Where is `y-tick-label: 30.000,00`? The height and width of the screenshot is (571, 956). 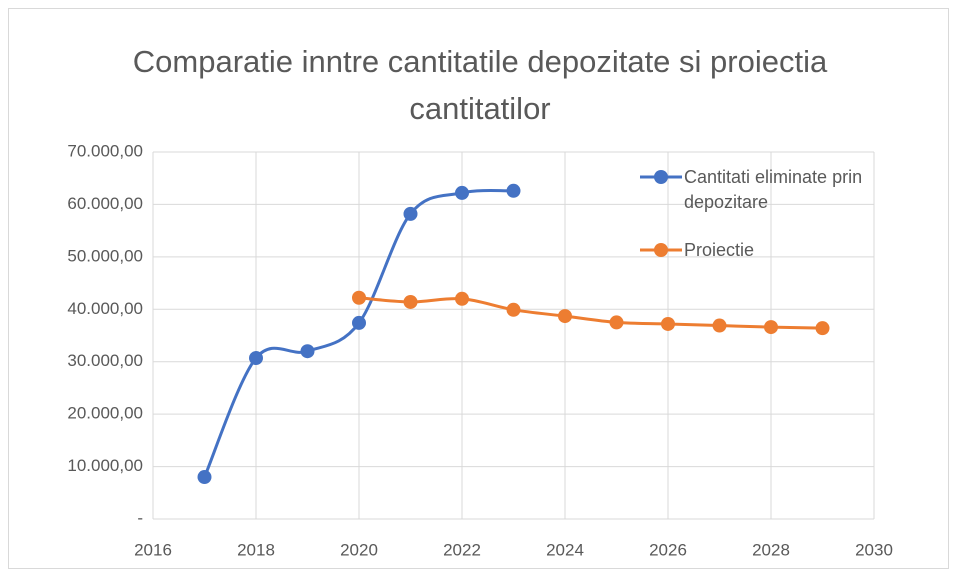 y-tick-label: 30.000,00 is located at coordinates (105, 360).